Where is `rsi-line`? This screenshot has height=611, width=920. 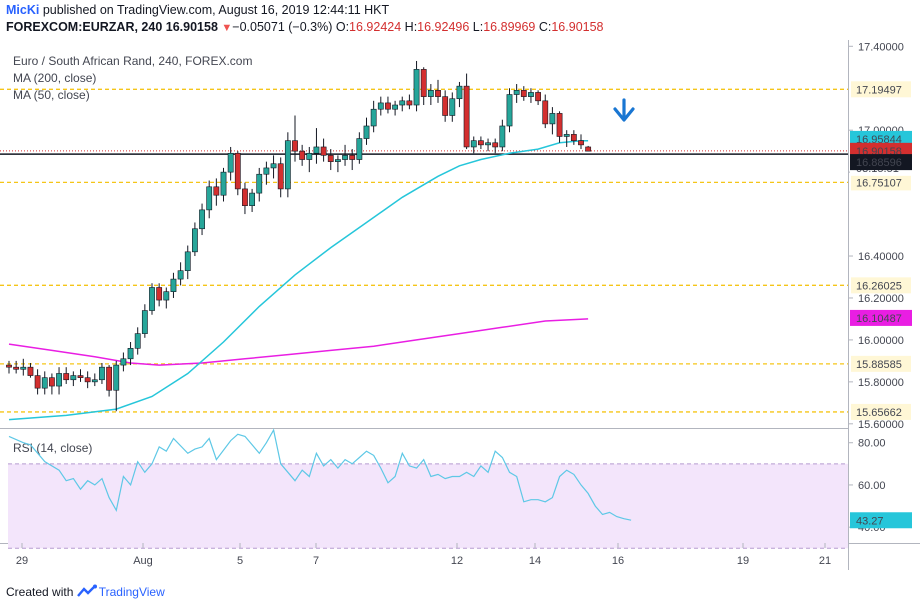 rsi-line is located at coordinates (320, 474).